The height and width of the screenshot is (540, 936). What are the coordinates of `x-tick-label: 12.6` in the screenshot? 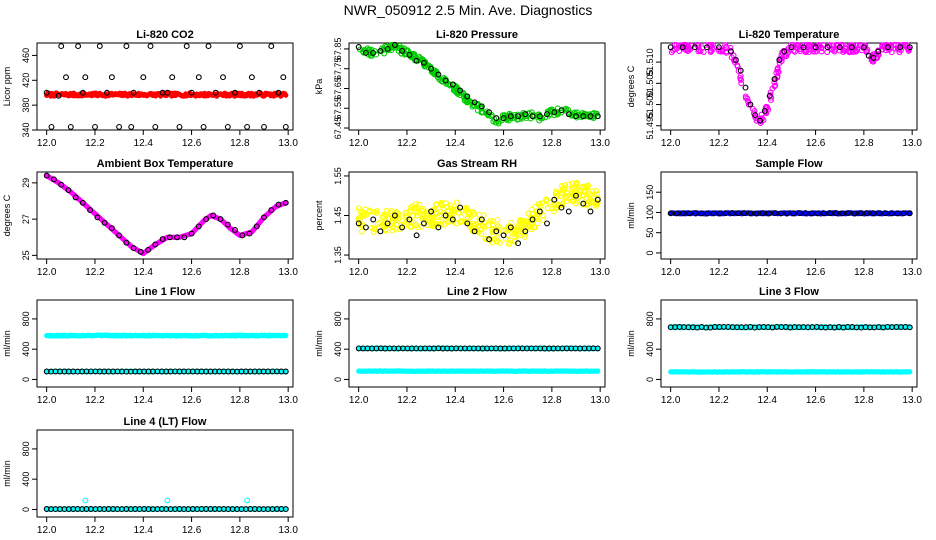 It's located at (816, 272).